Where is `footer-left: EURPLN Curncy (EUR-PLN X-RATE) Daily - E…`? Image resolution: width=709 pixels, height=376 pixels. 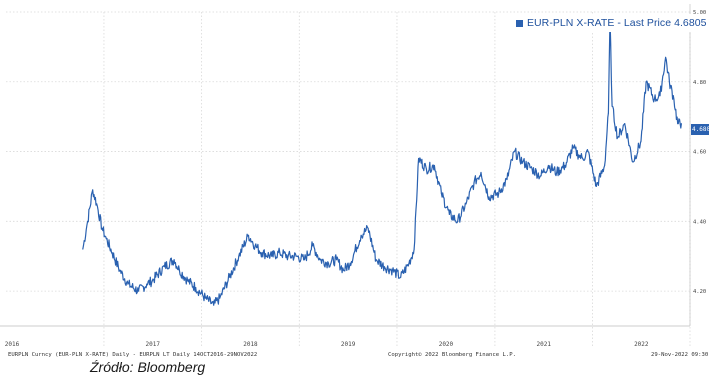
footer-left: EURPLN Curncy (EUR-PLN X-RATE) Daily - E… is located at coordinates (133, 355).